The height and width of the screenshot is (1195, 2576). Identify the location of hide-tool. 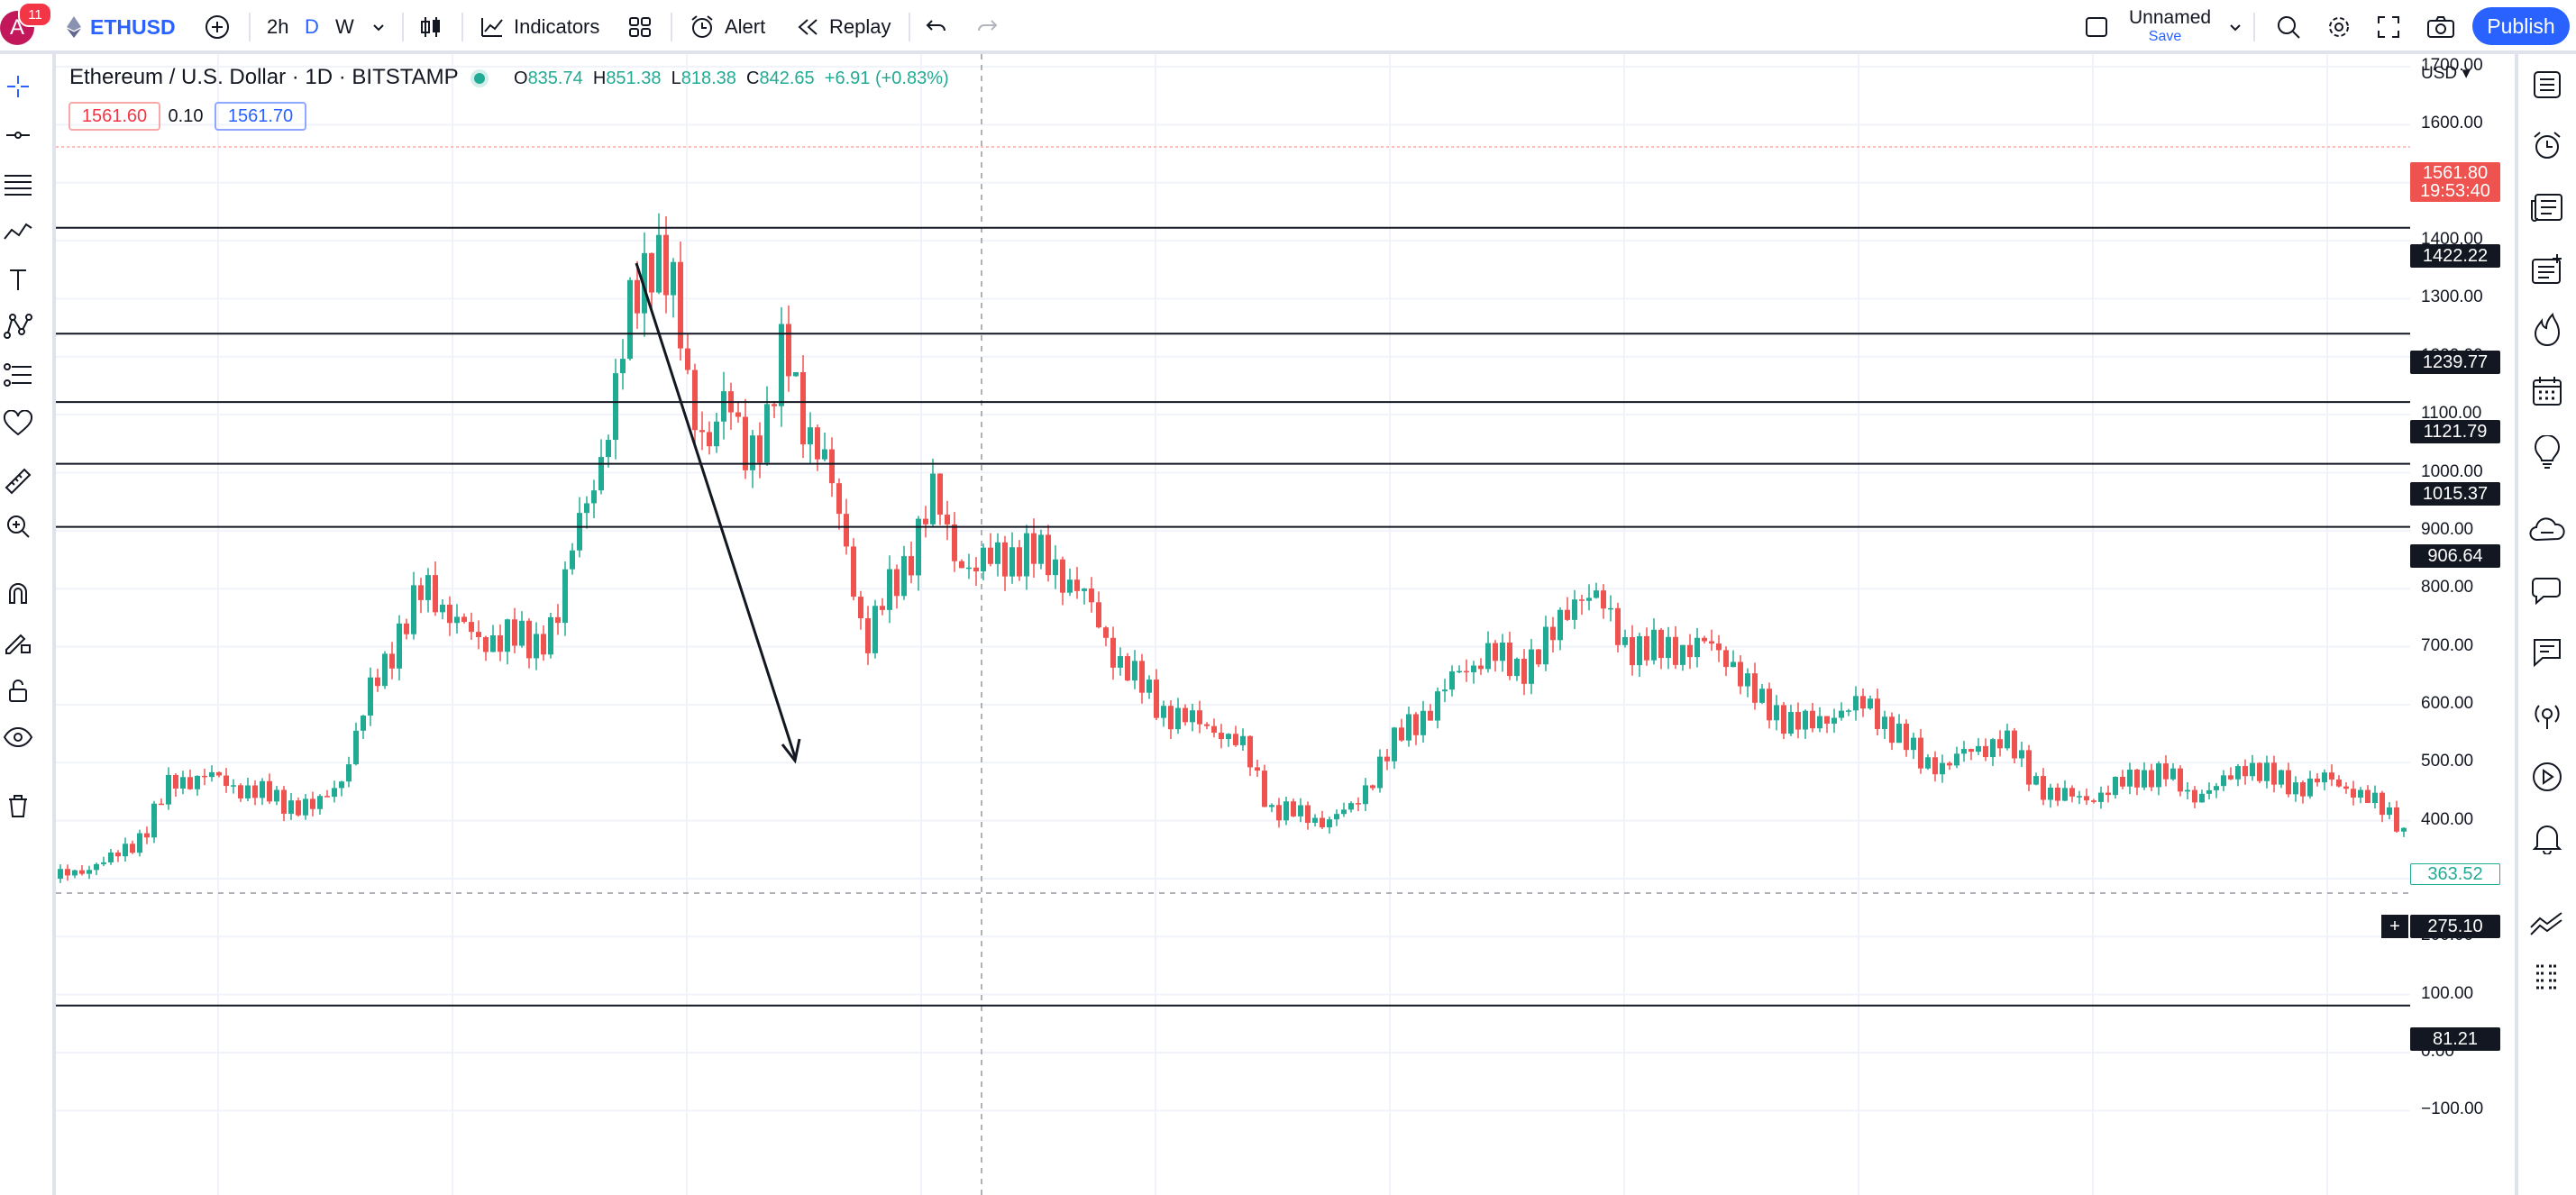
(18, 739).